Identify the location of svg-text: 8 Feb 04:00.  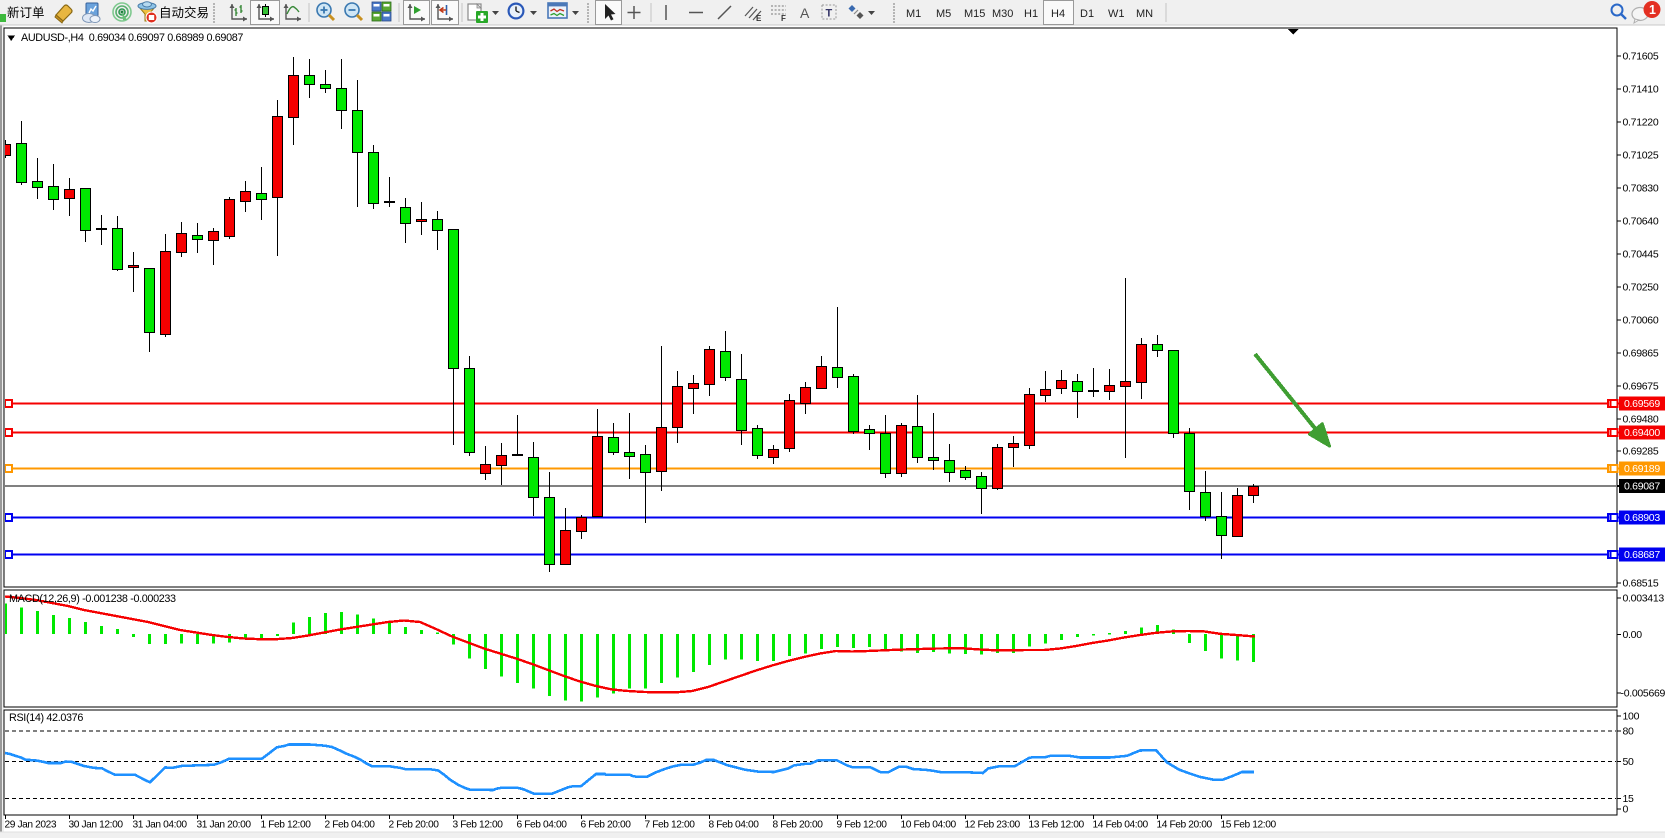
(734, 825).